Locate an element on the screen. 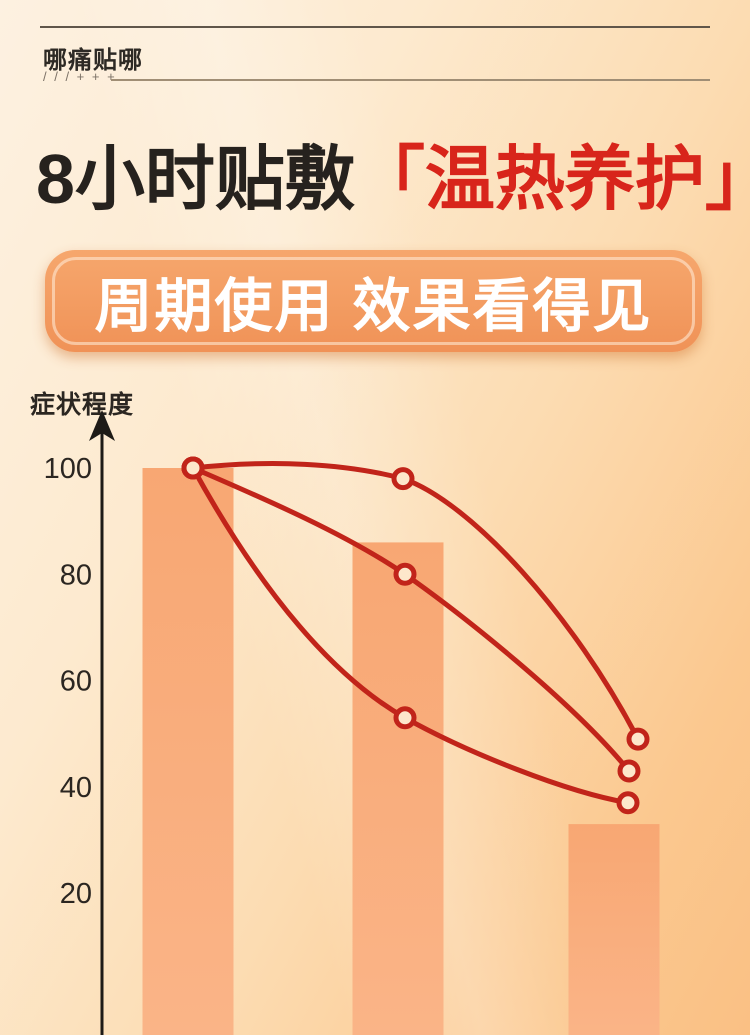 The image size is (750, 1035). header-rule-top is located at coordinates (375, 27).